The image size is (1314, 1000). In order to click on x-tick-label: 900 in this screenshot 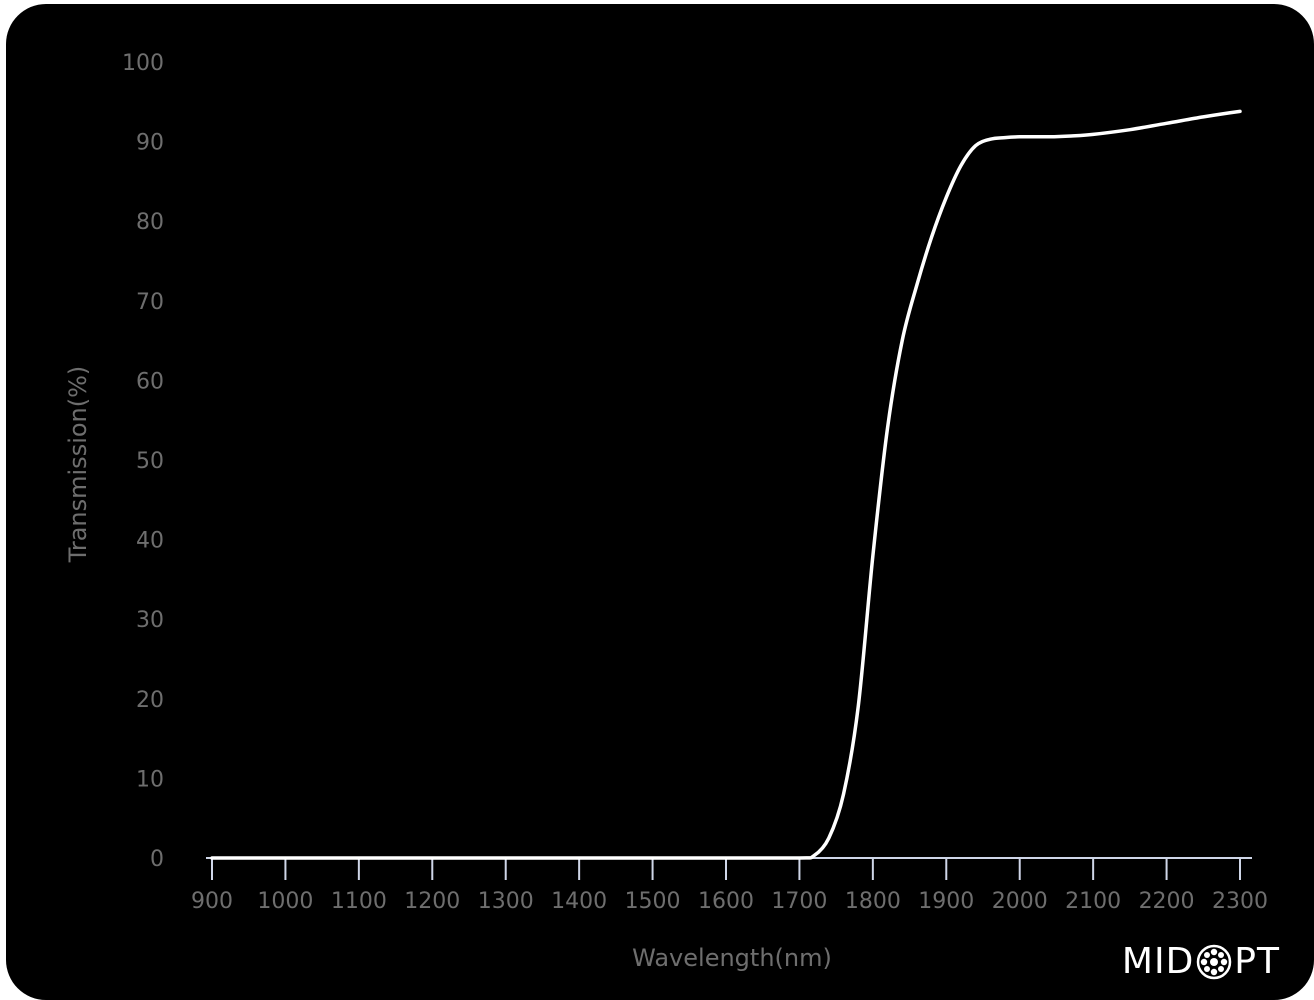, I will do `click(212, 901)`.